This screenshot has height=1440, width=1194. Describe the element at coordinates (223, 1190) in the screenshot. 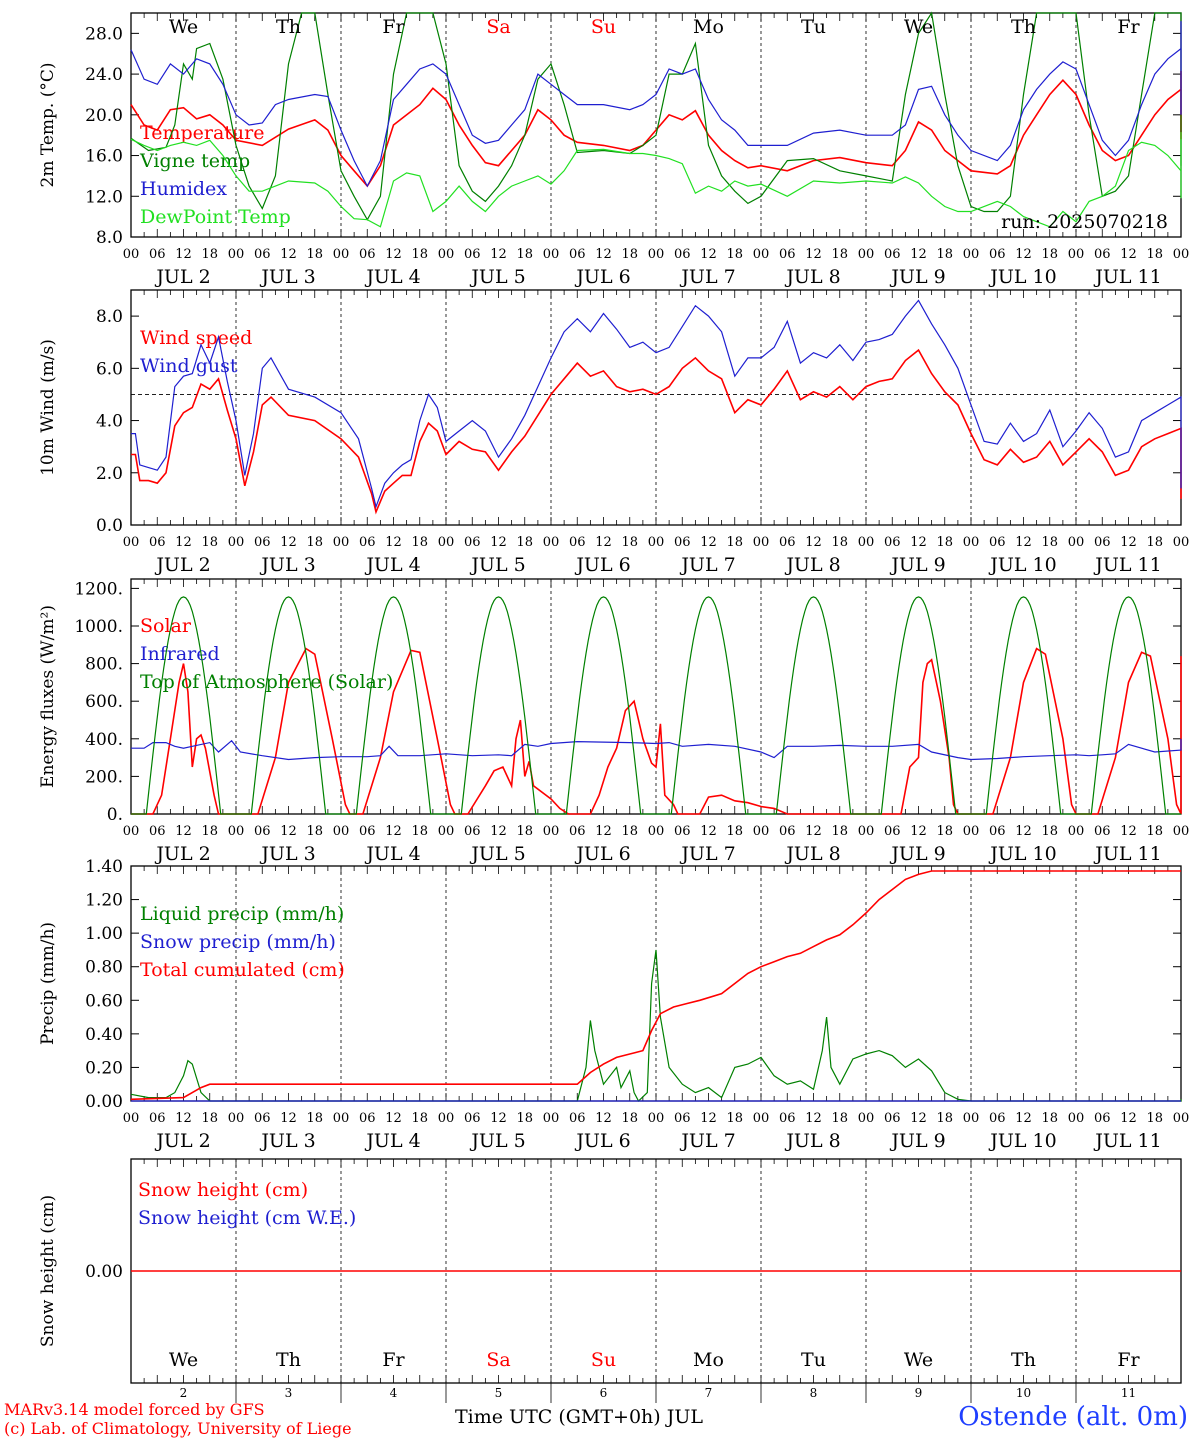

I see `legend-entry: Snow height (cm)` at that location.